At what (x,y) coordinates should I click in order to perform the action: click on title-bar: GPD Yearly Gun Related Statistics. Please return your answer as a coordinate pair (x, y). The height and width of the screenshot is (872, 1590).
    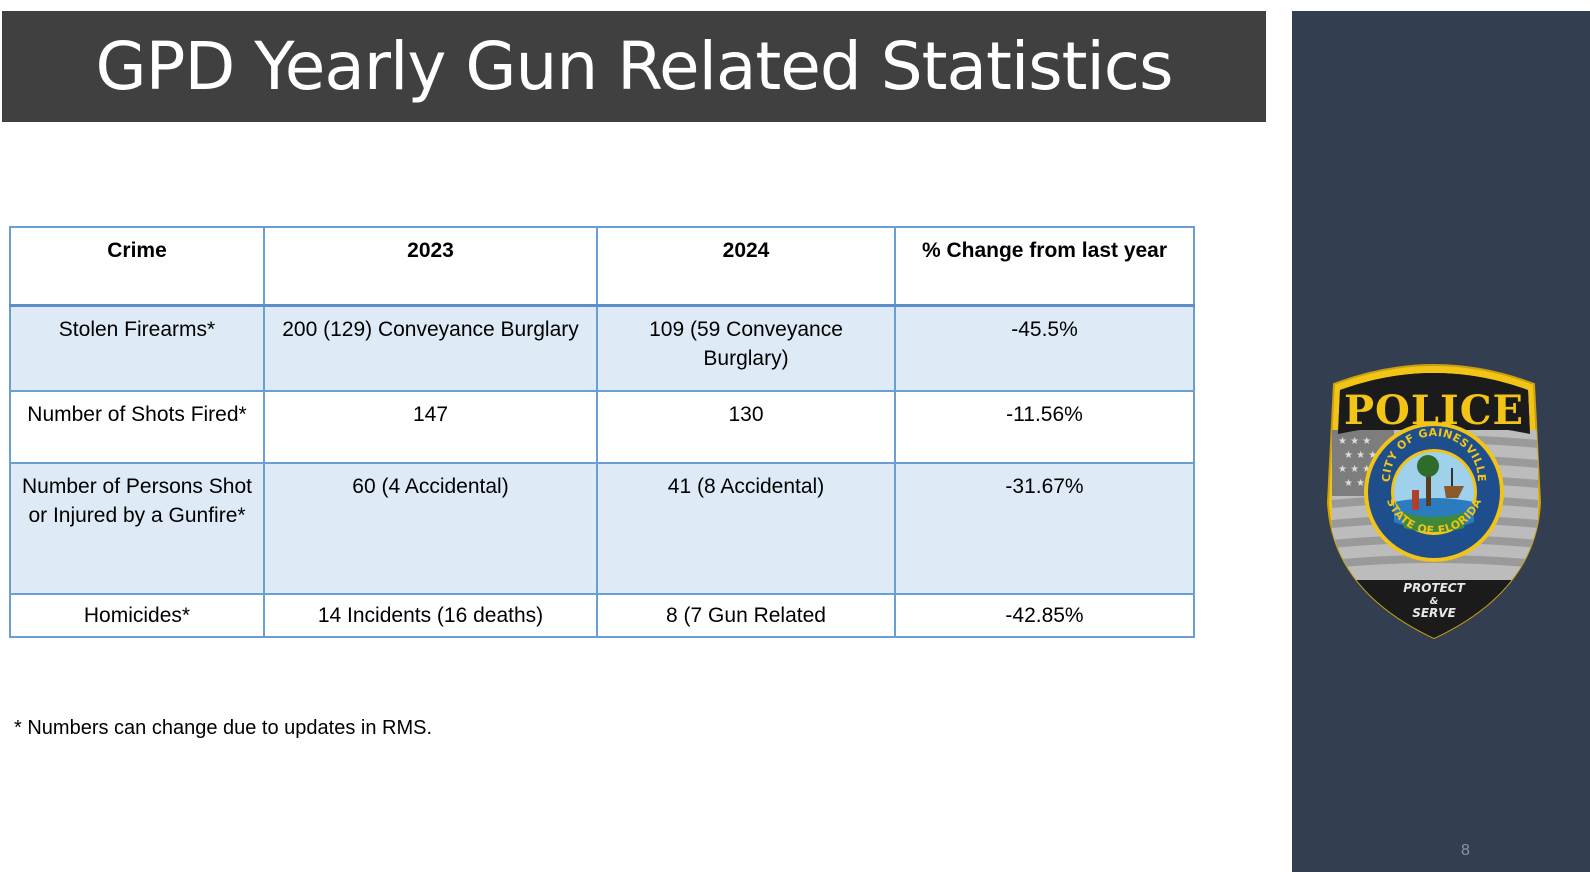
    Looking at the image, I should click on (634, 66).